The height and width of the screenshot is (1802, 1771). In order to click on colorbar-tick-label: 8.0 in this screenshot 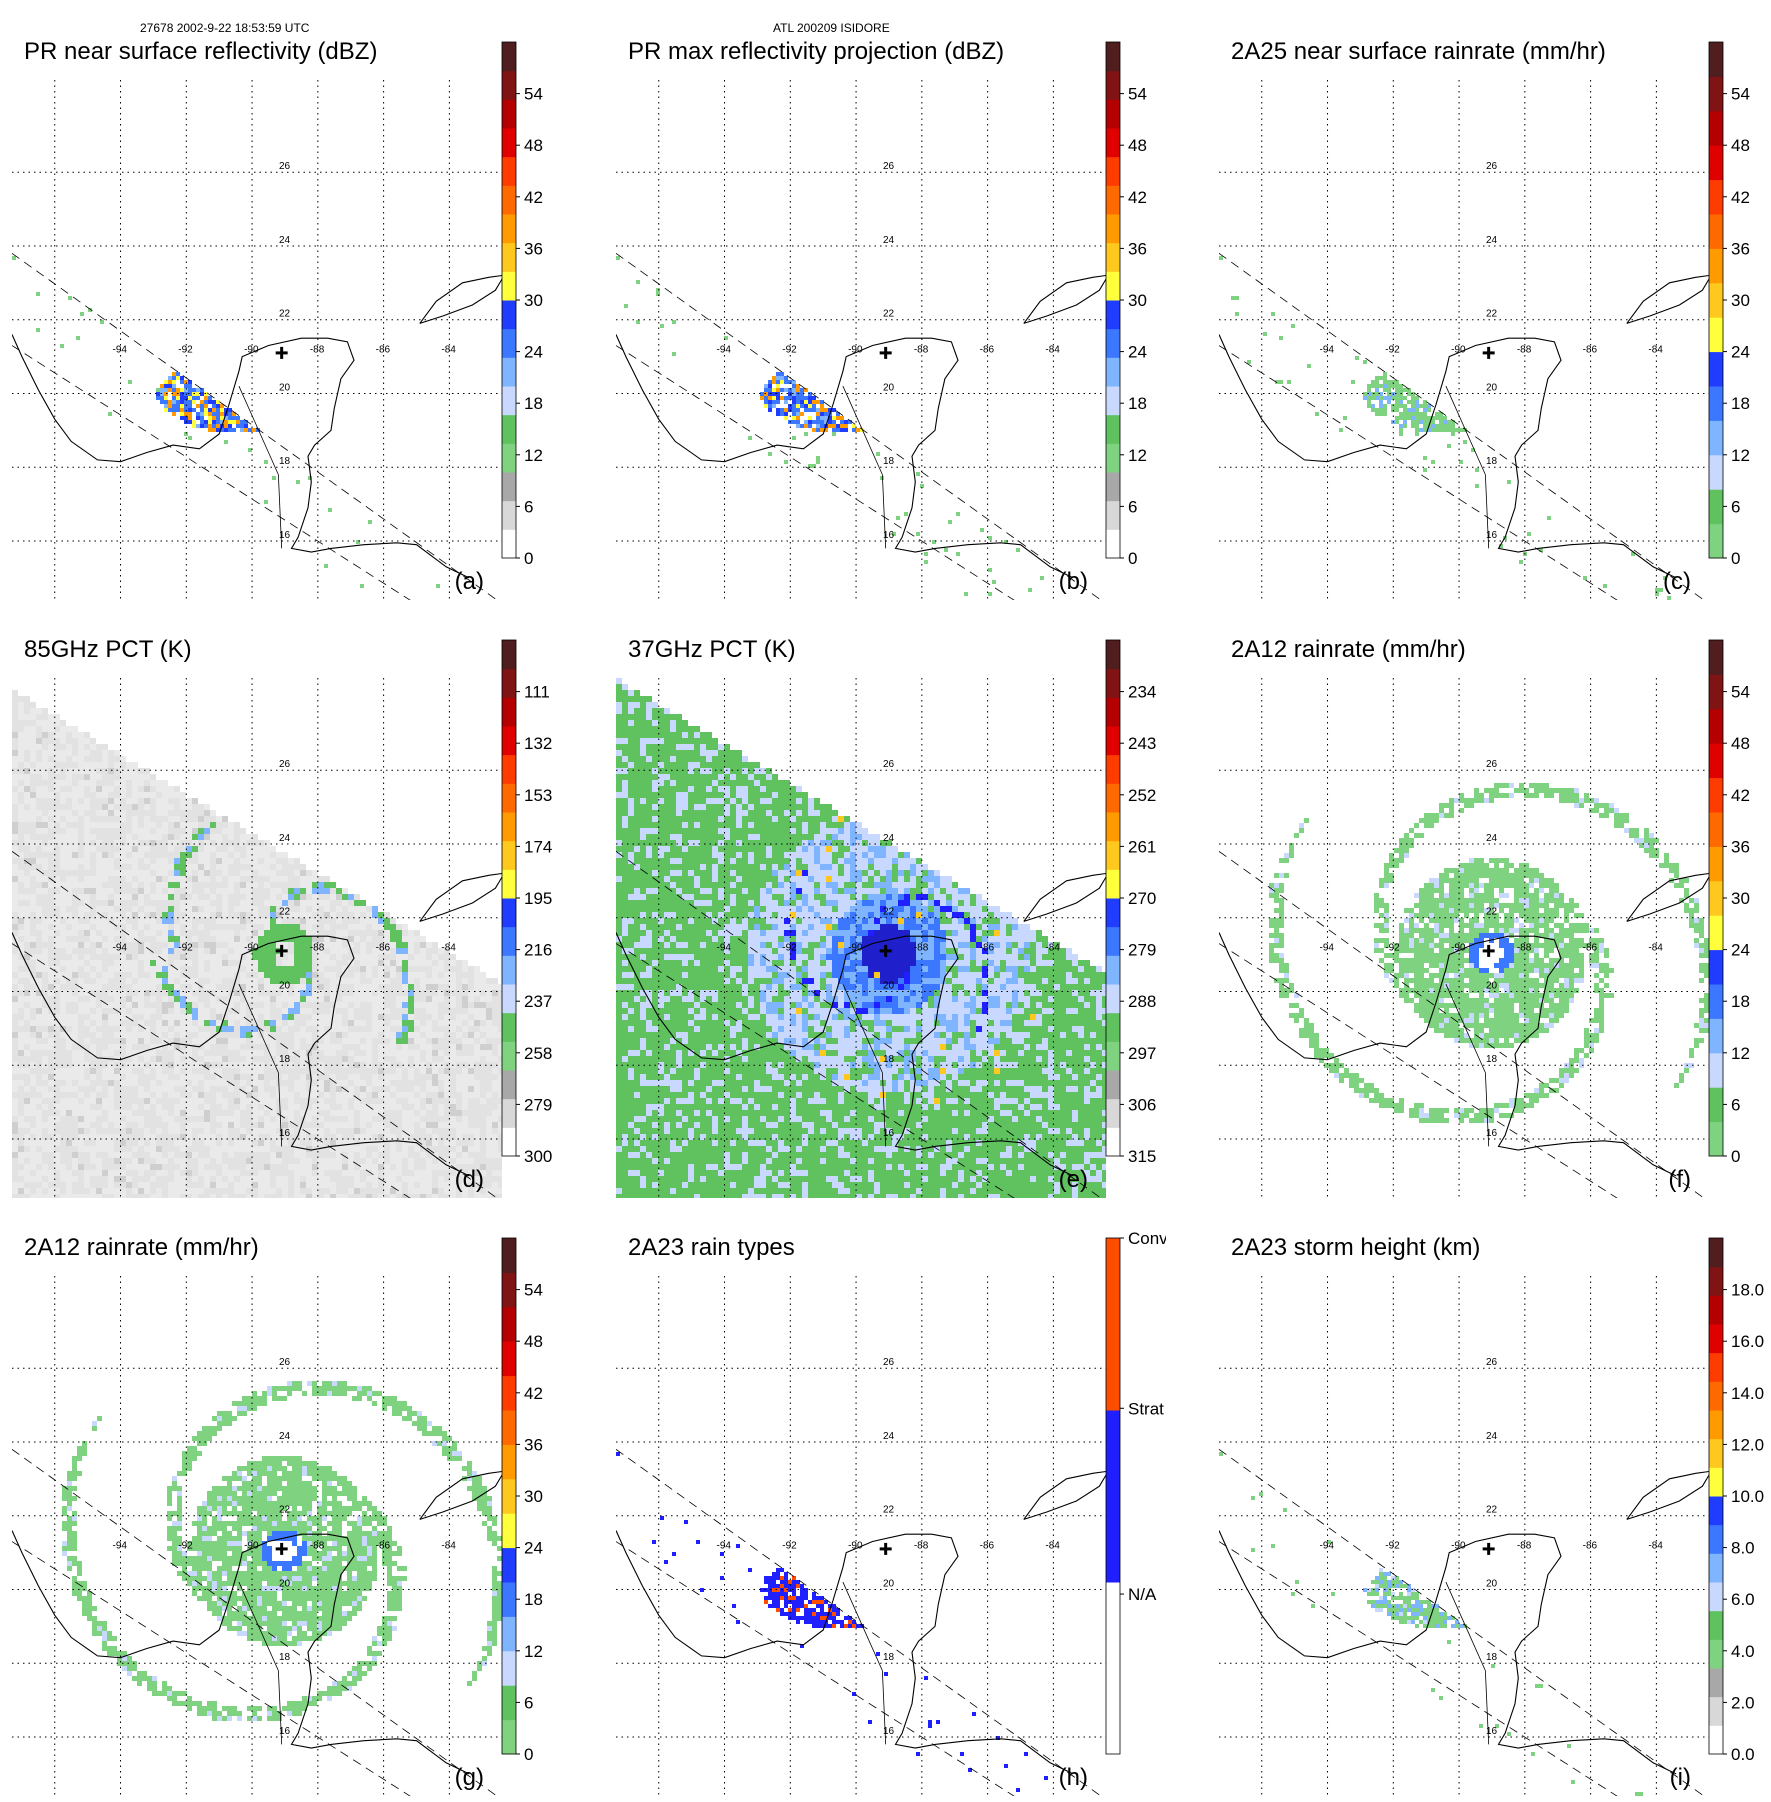, I will do `click(1743, 1548)`.